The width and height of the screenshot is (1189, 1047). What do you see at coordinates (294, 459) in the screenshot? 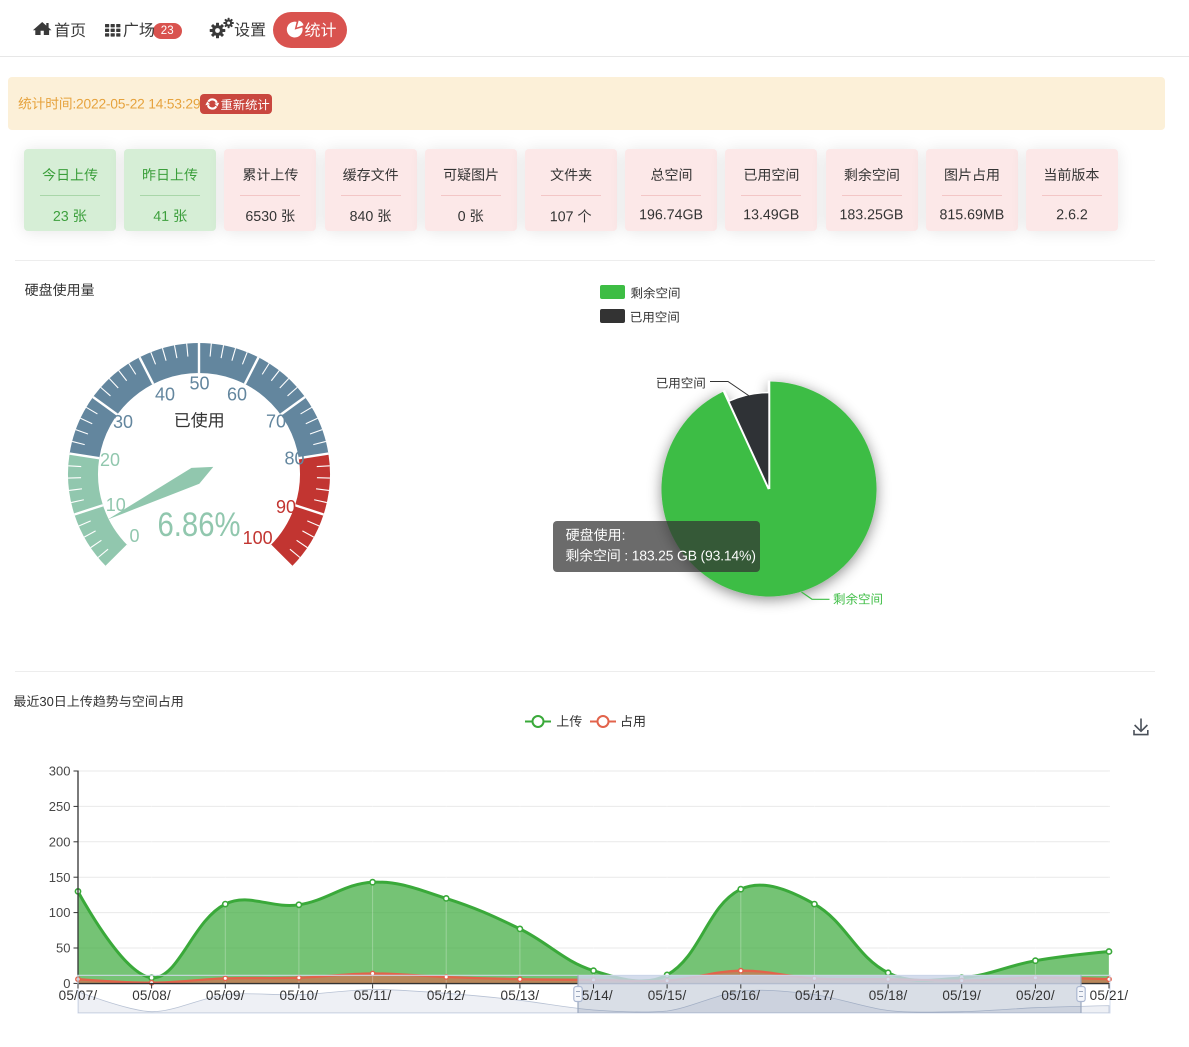
I see `svg-text: 80` at bounding box center [294, 459].